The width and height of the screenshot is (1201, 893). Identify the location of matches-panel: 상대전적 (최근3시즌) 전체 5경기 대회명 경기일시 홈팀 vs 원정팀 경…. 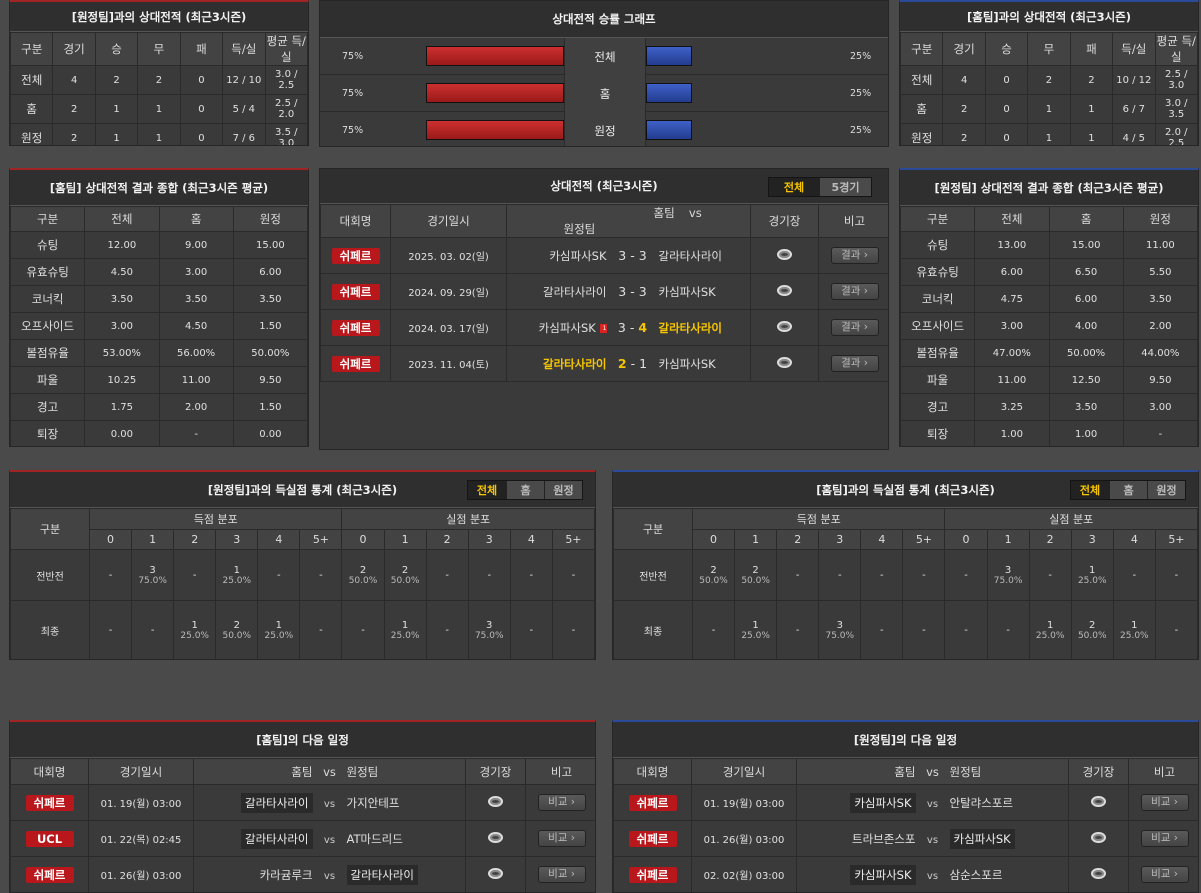
(604, 309).